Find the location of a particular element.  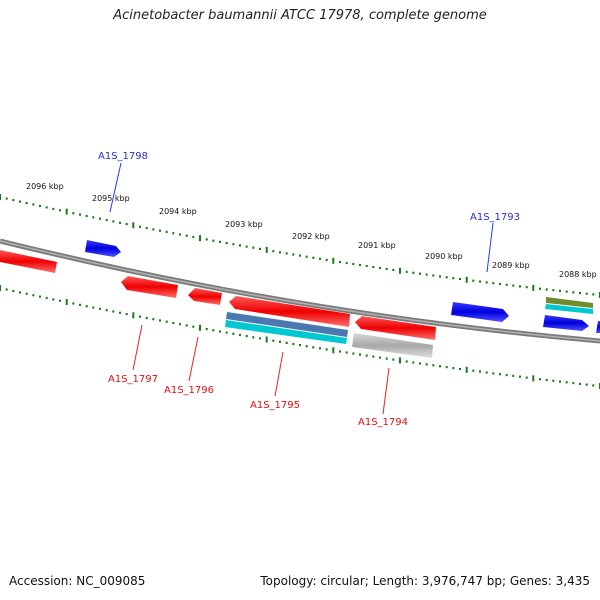

scale-label: 2091 kbp is located at coordinates (377, 245).